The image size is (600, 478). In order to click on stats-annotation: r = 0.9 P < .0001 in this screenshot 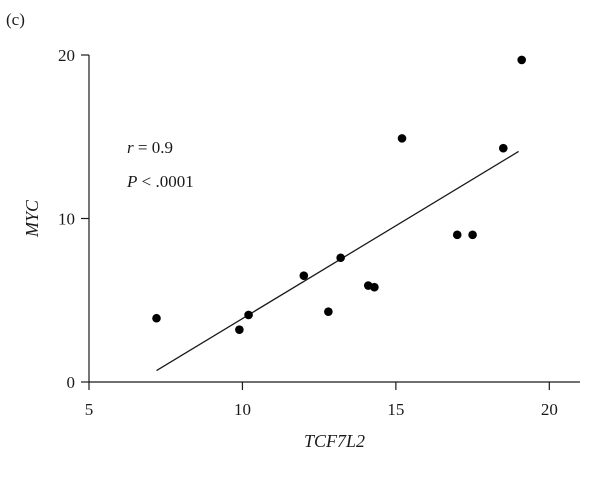, I will do `click(160, 164)`.